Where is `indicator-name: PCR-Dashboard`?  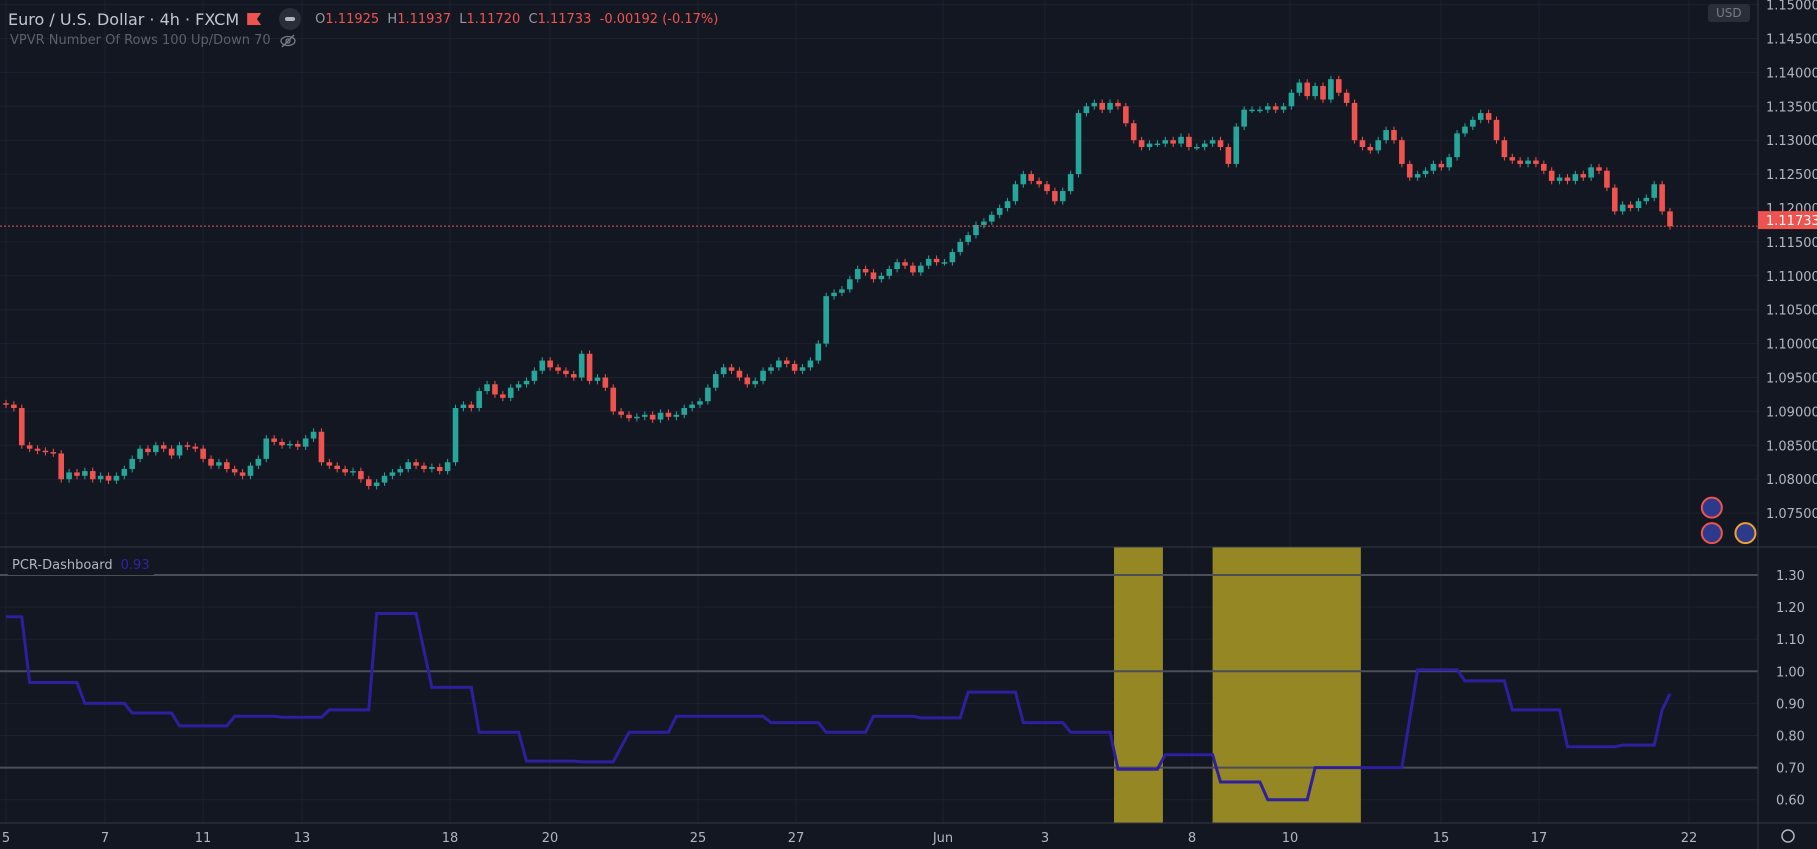
indicator-name: PCR-Dashboard is located at coordinates (62, 565).